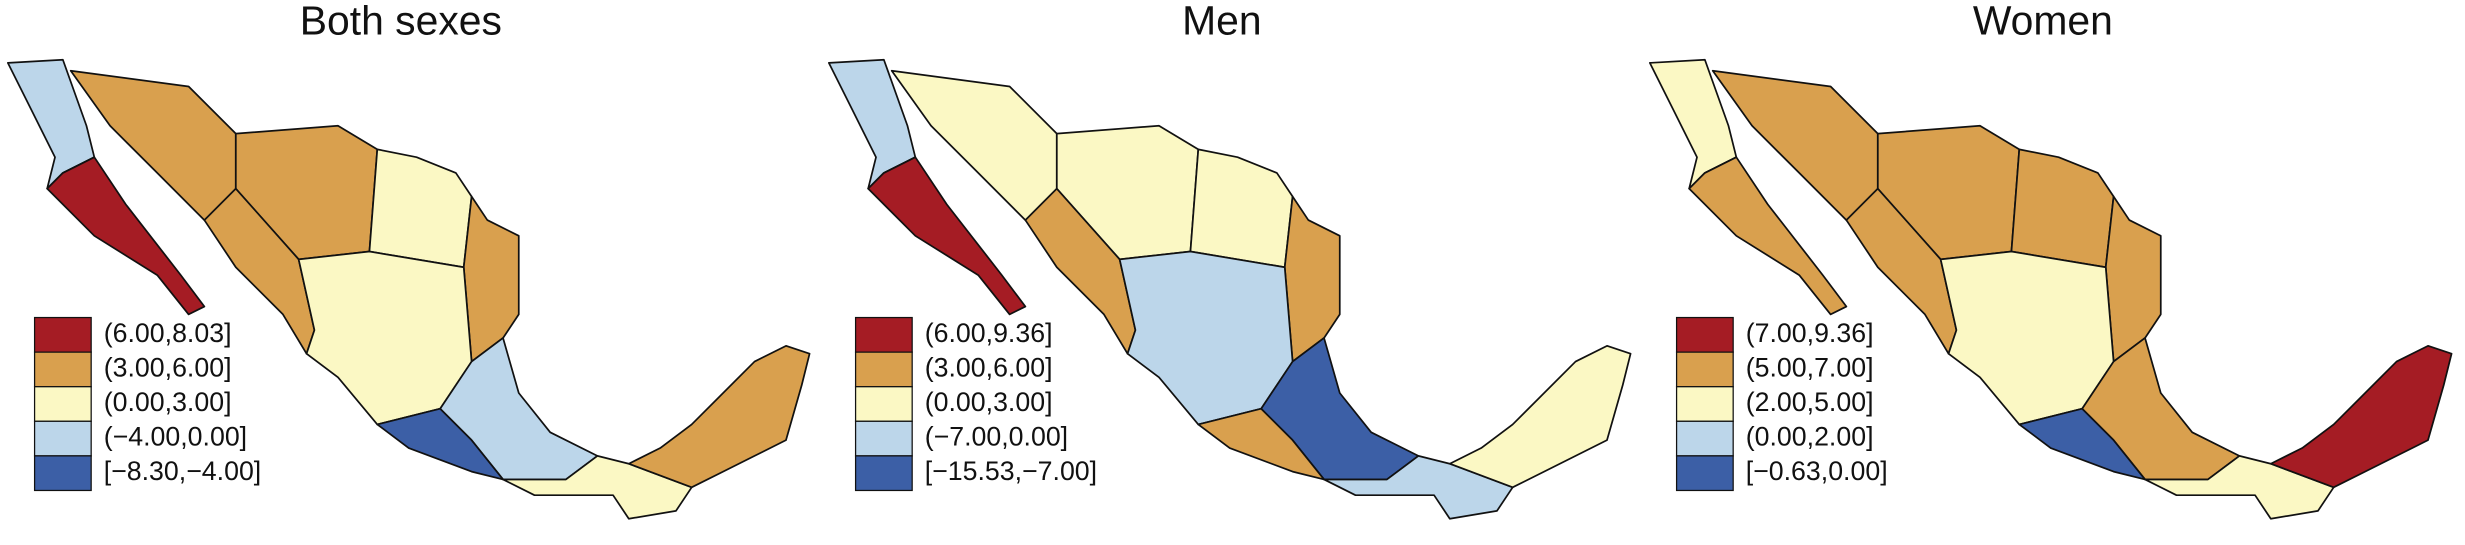 The width and height of the screenshot is (2465, 545). I want to click on panel-title: Women, so click(2043, 21).